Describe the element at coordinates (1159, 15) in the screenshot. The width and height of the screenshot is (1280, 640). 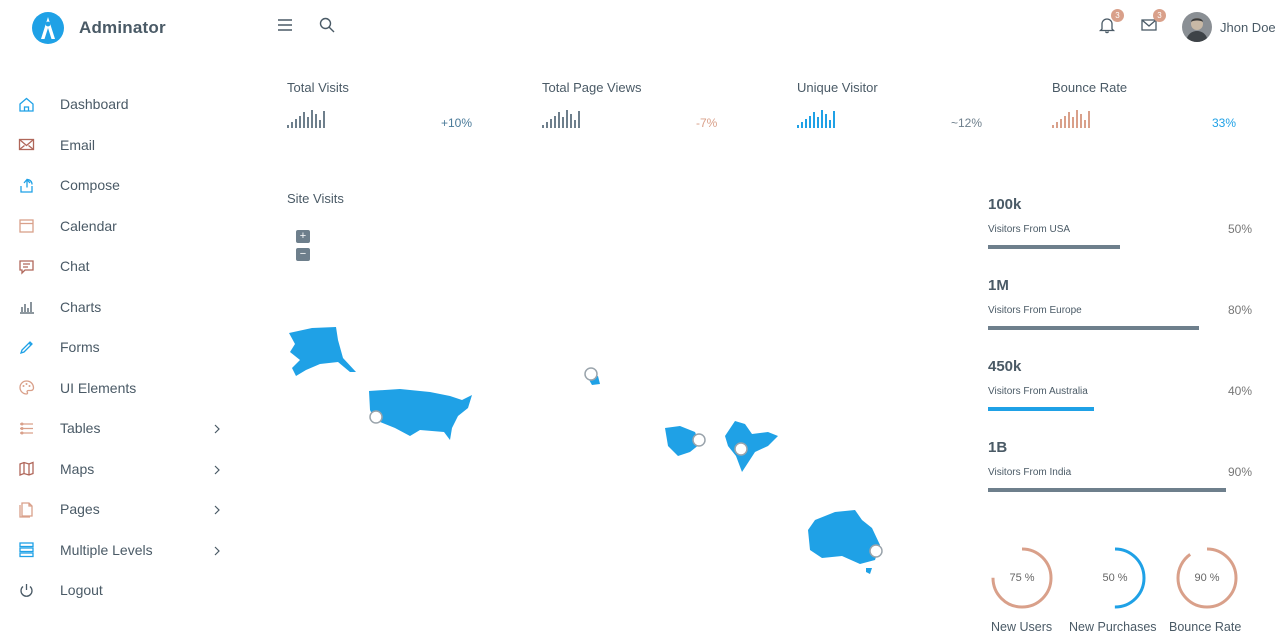
I see `messages-badge: 3` at that location.